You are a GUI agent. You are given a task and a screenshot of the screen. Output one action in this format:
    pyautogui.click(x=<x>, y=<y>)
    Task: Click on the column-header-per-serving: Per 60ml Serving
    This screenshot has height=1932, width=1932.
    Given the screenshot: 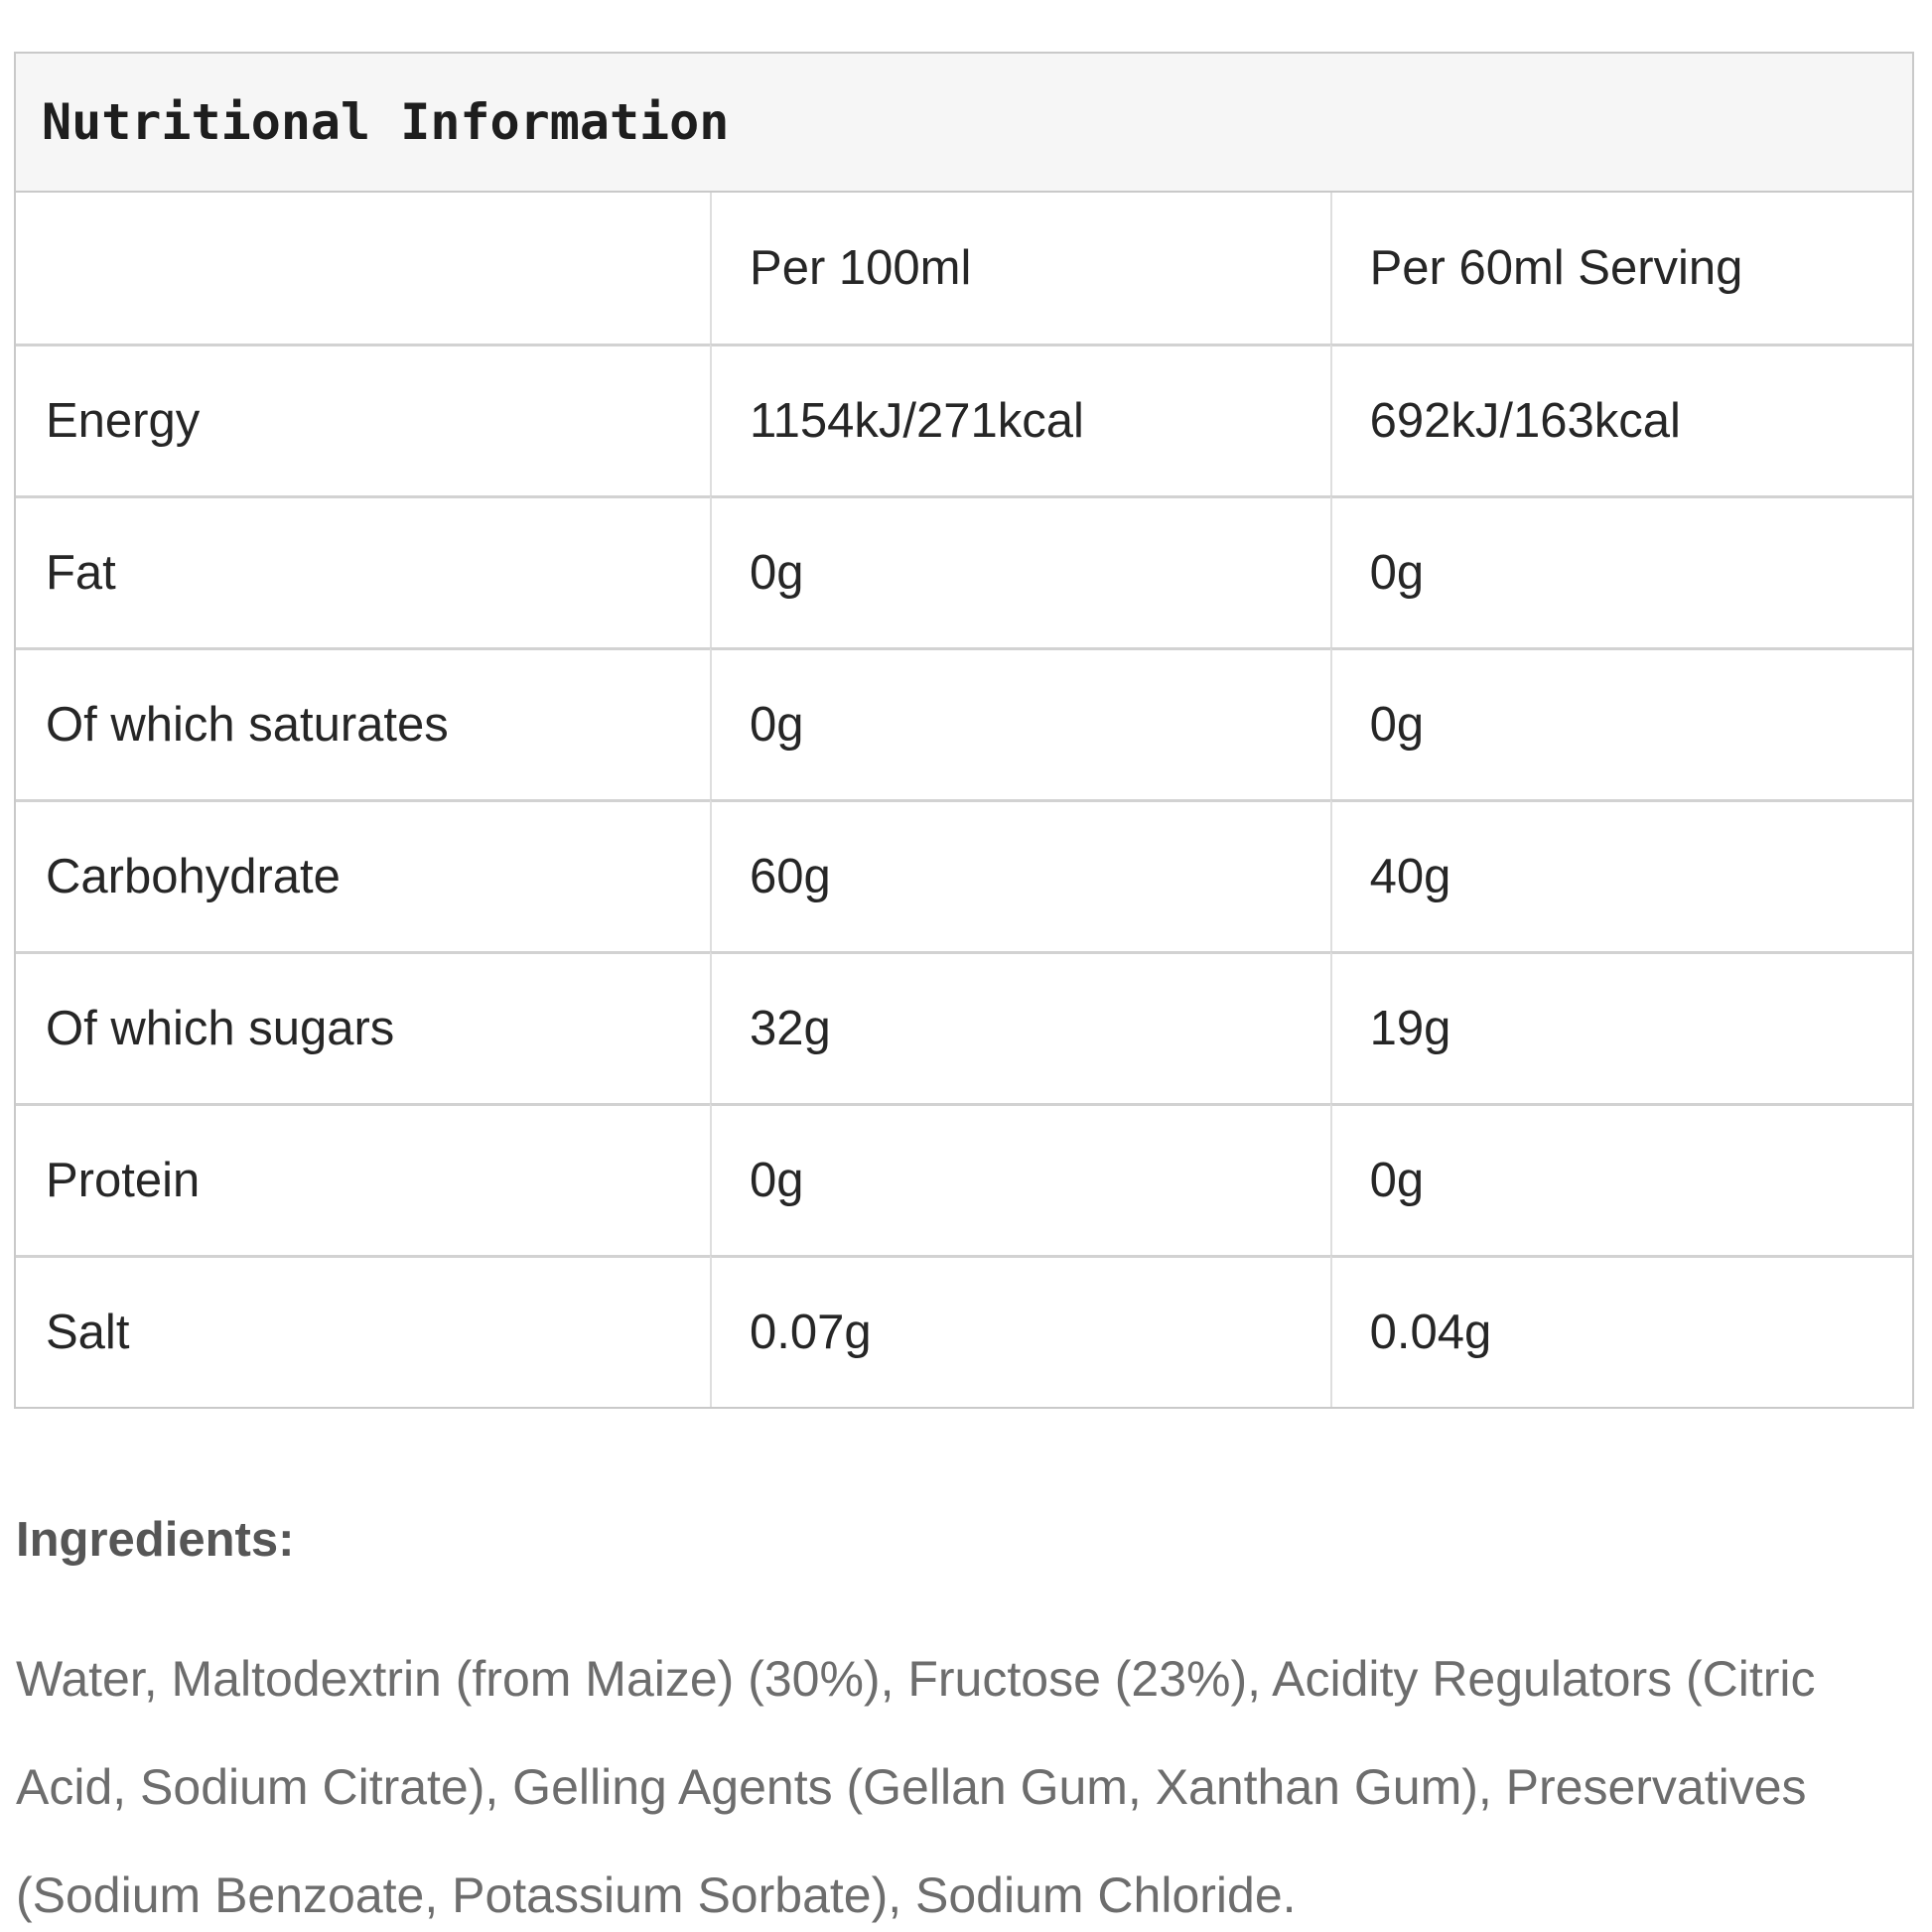 What is the action you would take?
    pyautogui.click(x=1621, y=269)
    